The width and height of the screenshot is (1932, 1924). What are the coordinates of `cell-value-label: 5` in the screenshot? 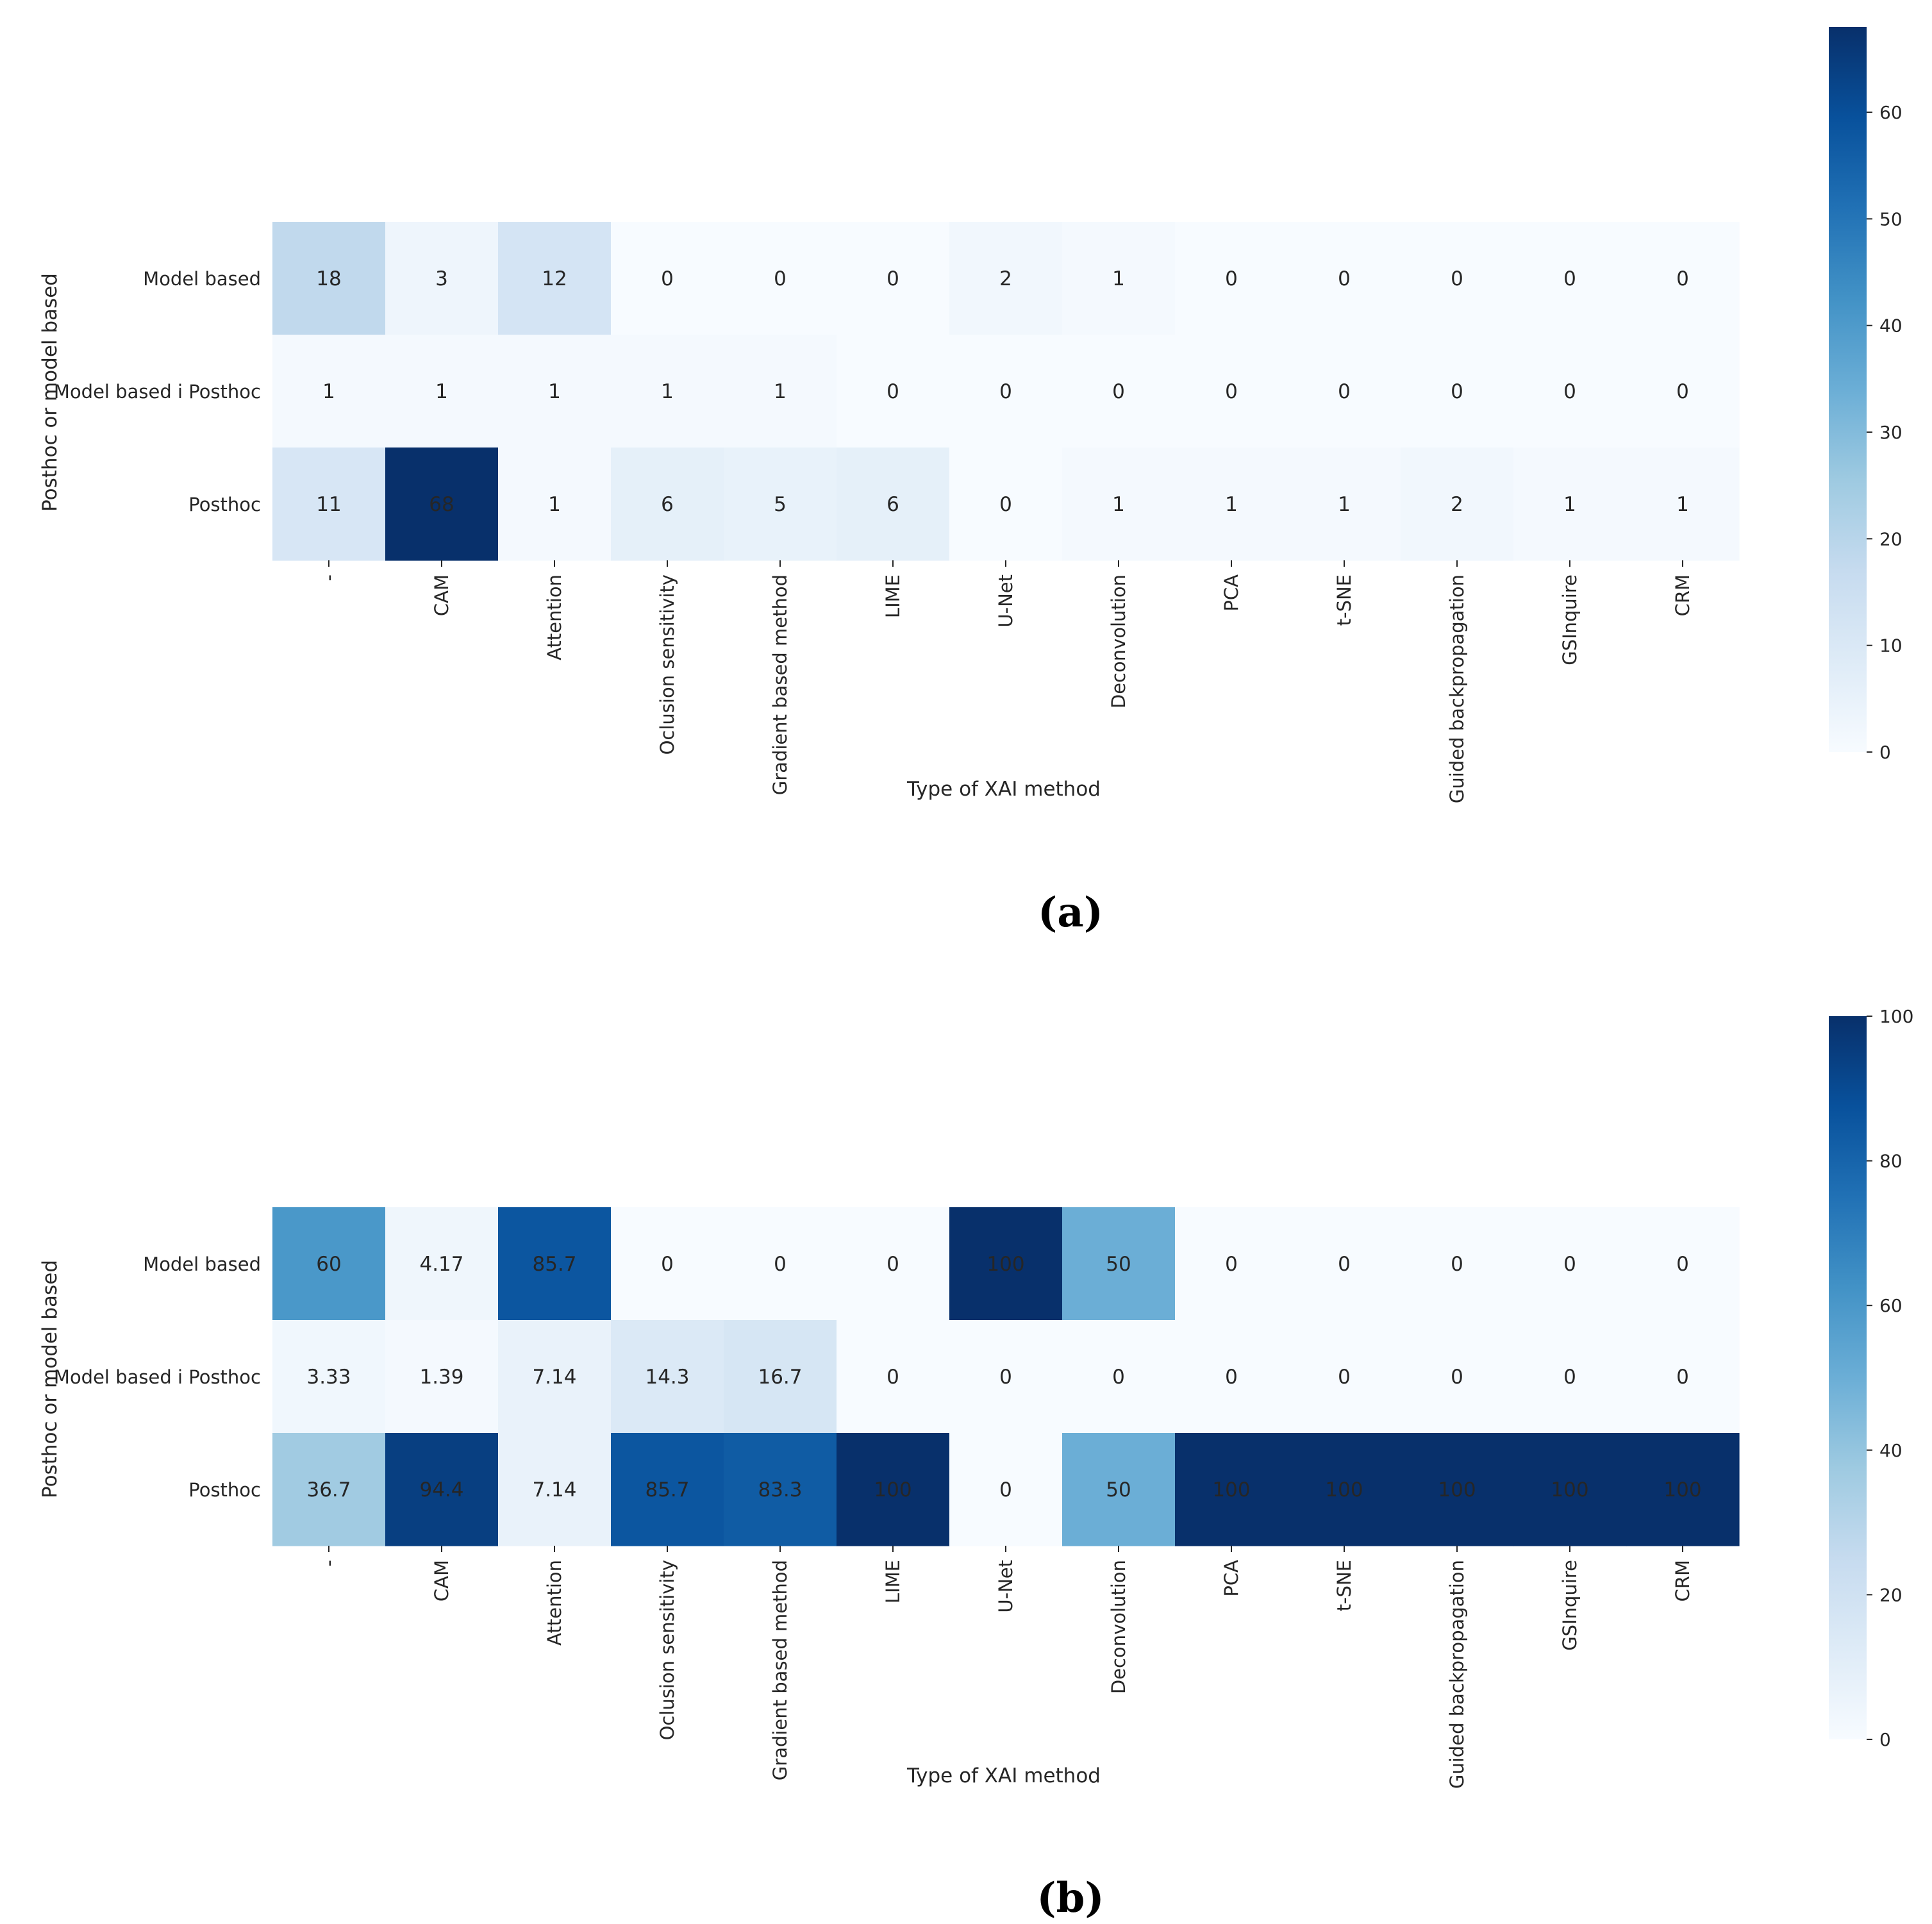 It's located at (780, 504).